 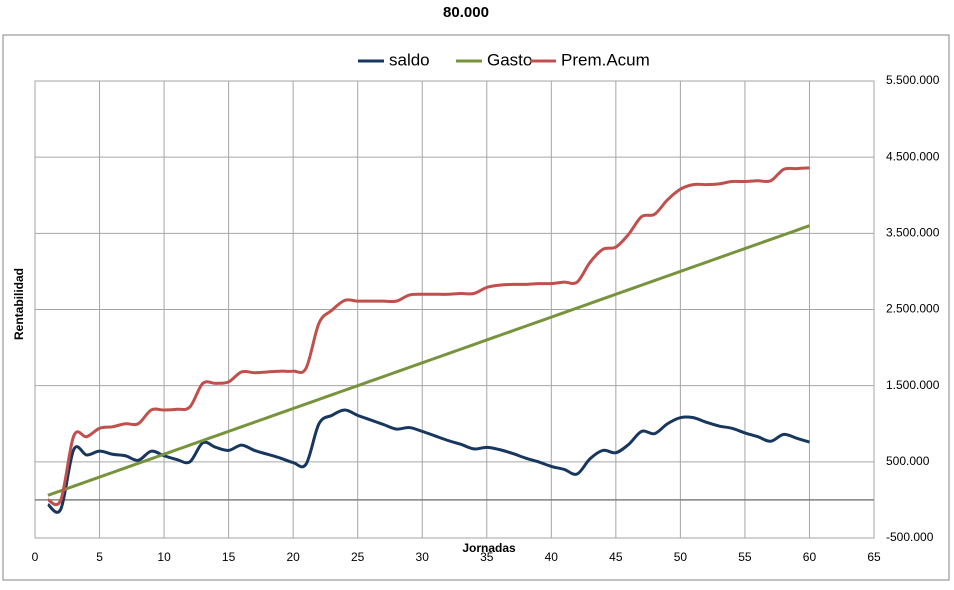 What do you see at coordinates (358, 557) in the screenshot?
I see `x-tick-label: 25` at bounding box center [358, 557].